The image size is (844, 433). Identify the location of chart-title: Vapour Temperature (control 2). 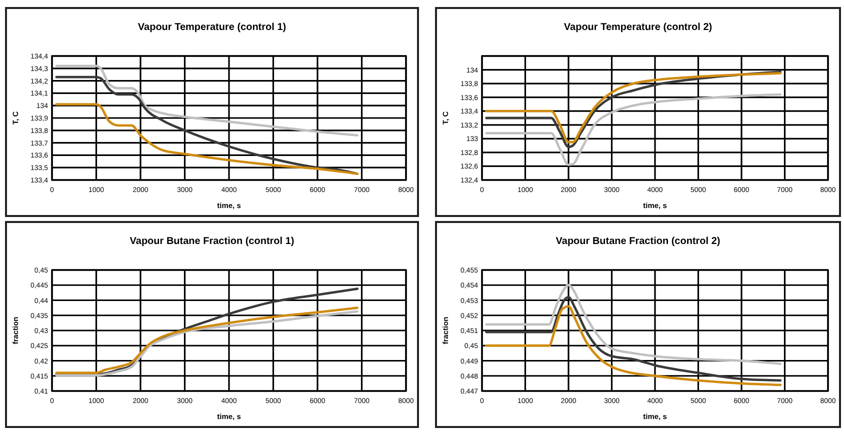
(638, 27).